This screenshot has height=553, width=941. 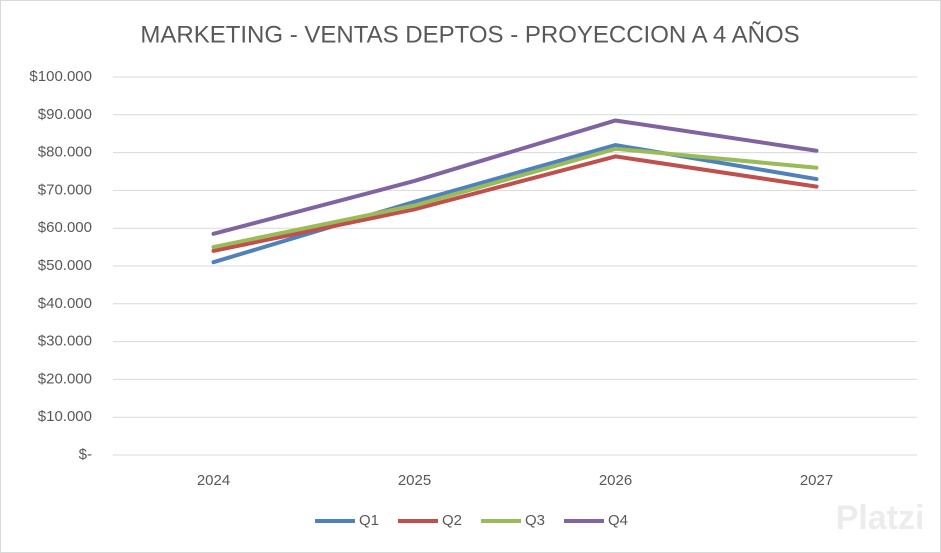 I want to click on x-tick-label: 2026, so click(x=615, y=480).